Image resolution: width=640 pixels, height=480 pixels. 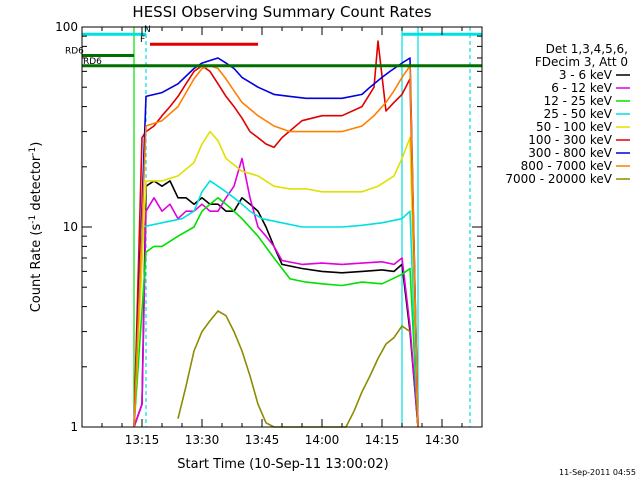 What do you see at coordinates (570, 153) in the screenshot?
I see `legend-entry-6: 300 - 800 keV` at bounding box center [570, 153].